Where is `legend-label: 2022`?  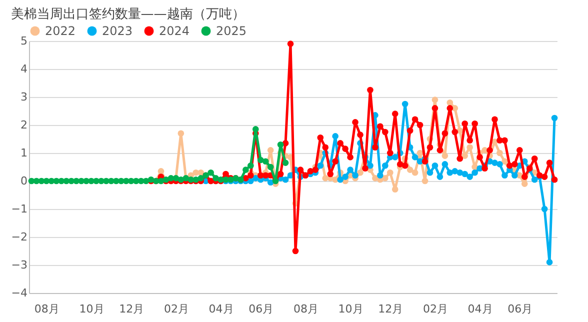 legend-label: 2022 is located at coordinates (60, 31).